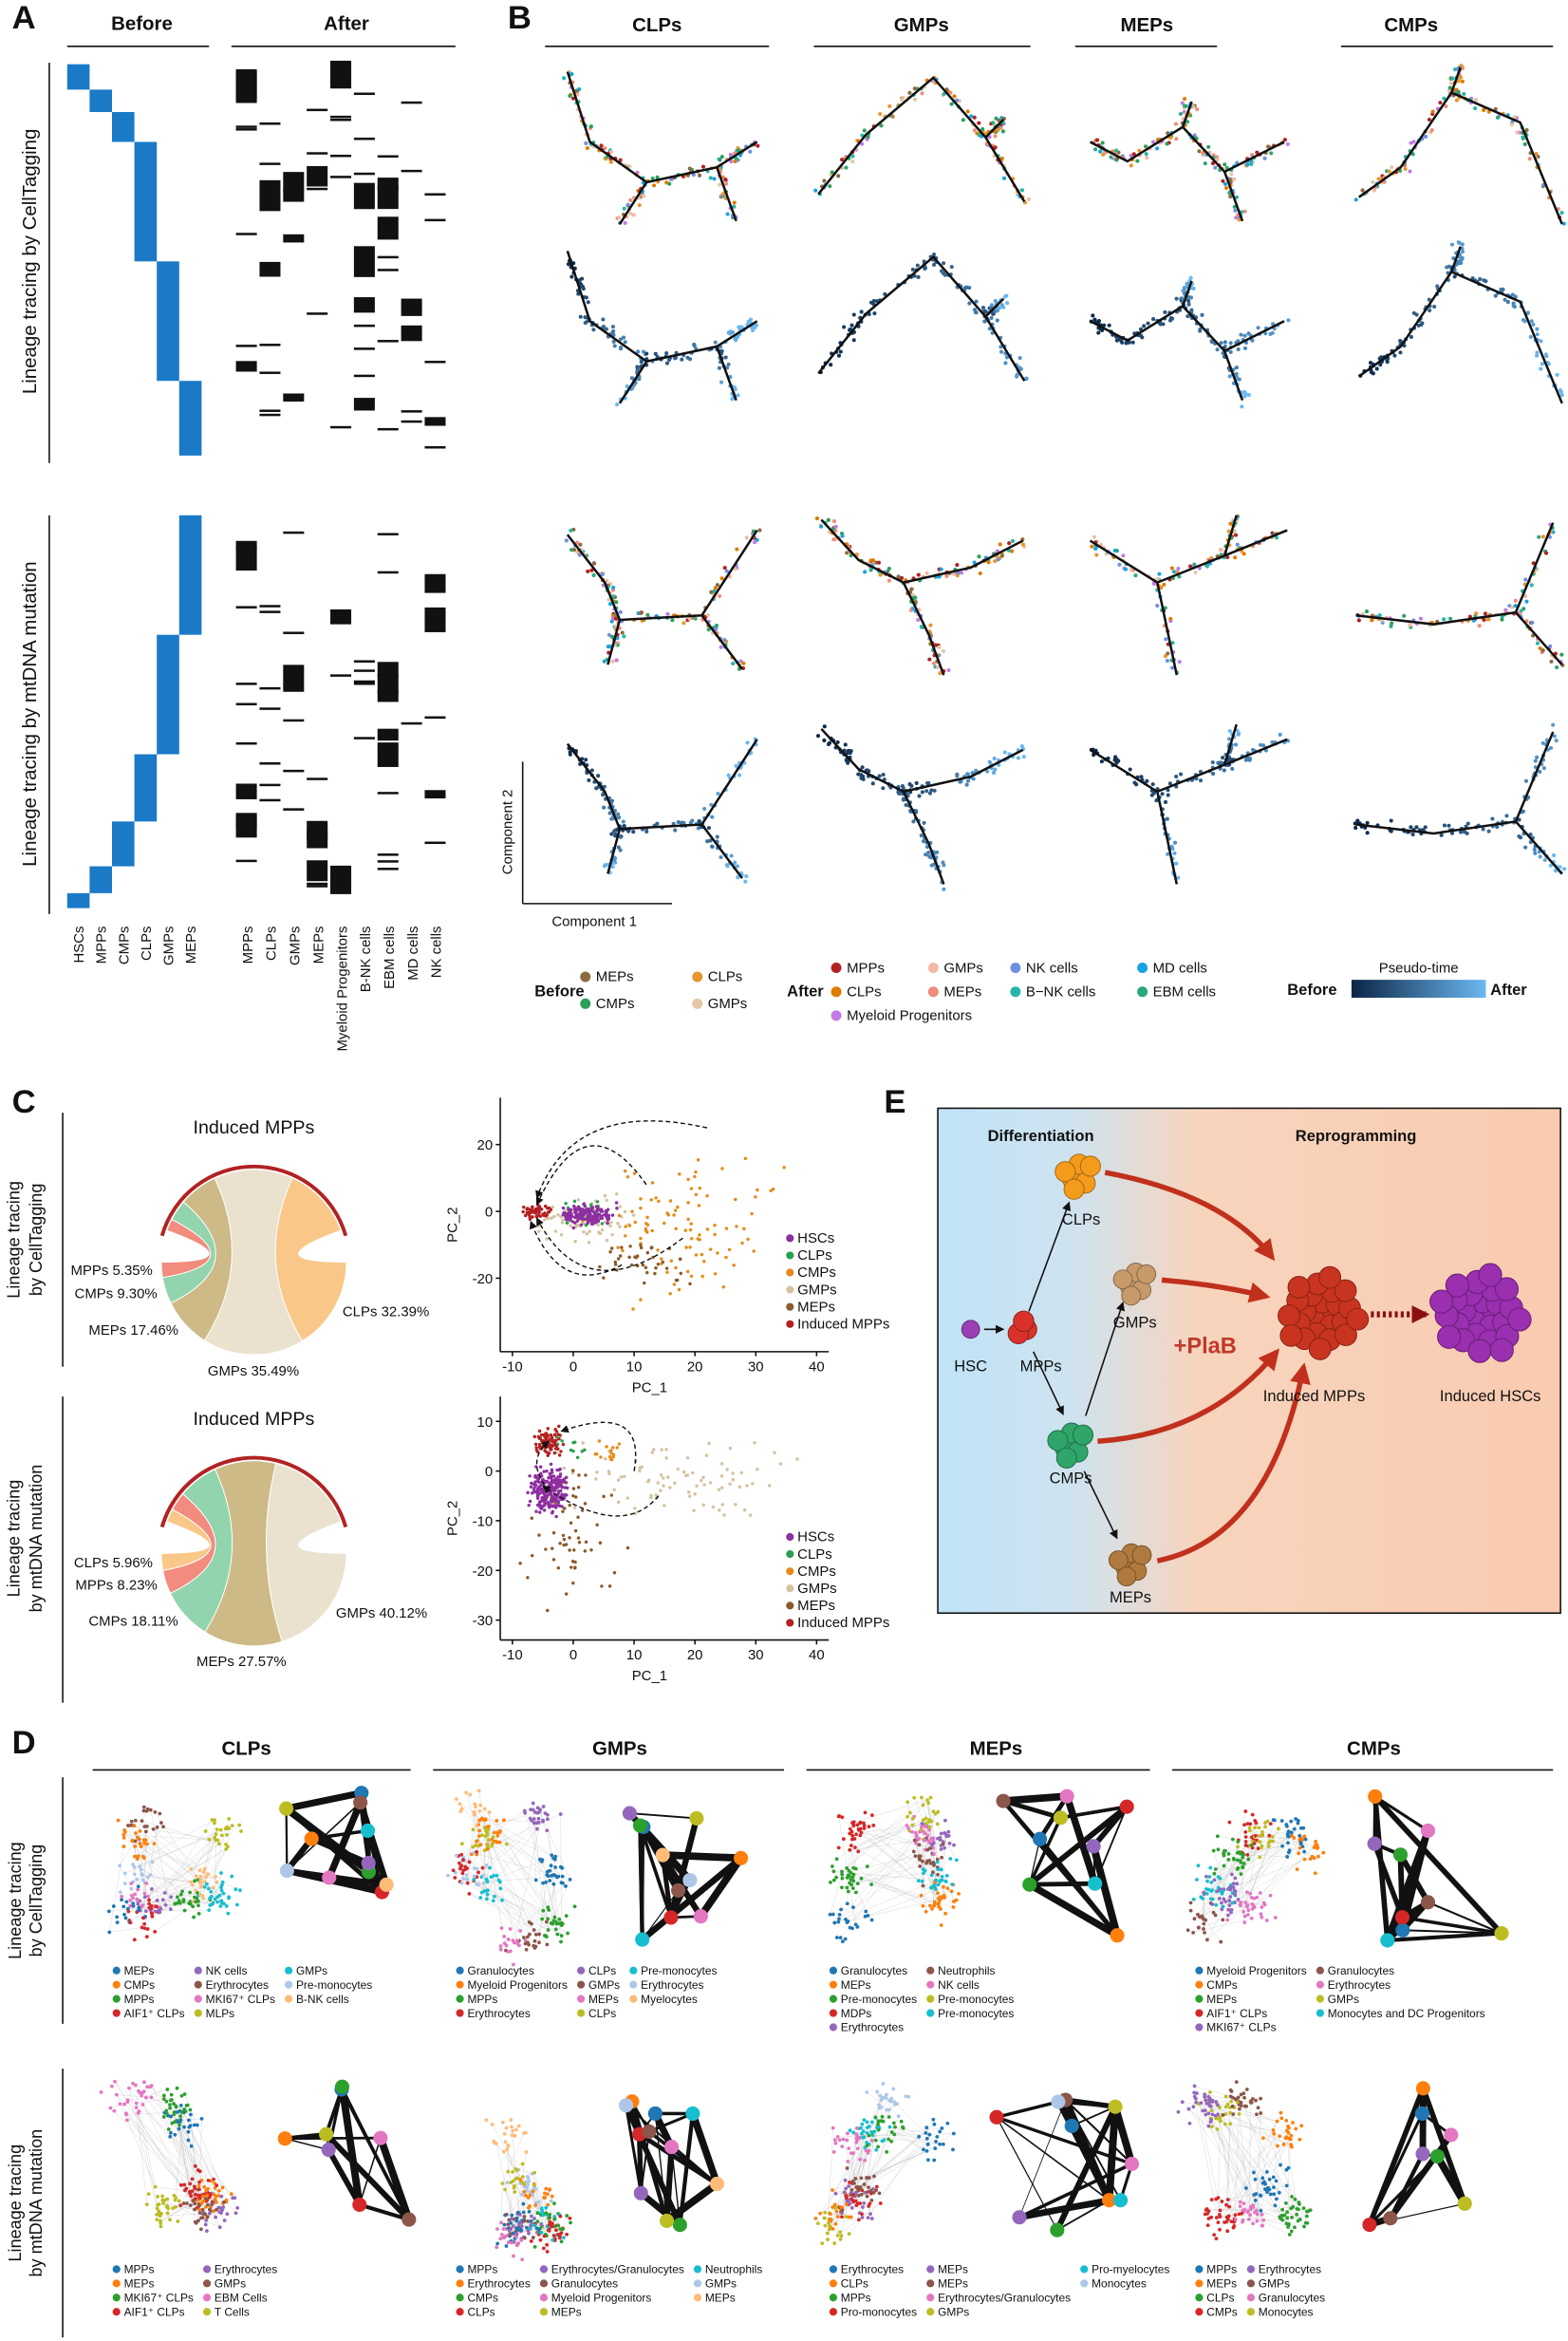  I want to click on trajectory-arrow, so click(598, 1446).